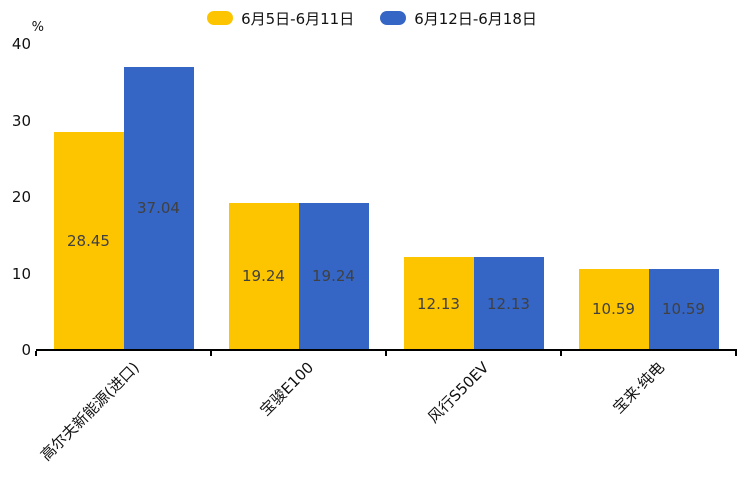  I want to click on x-category-label: 高尔夫新能源(进口), so click(89, 411).